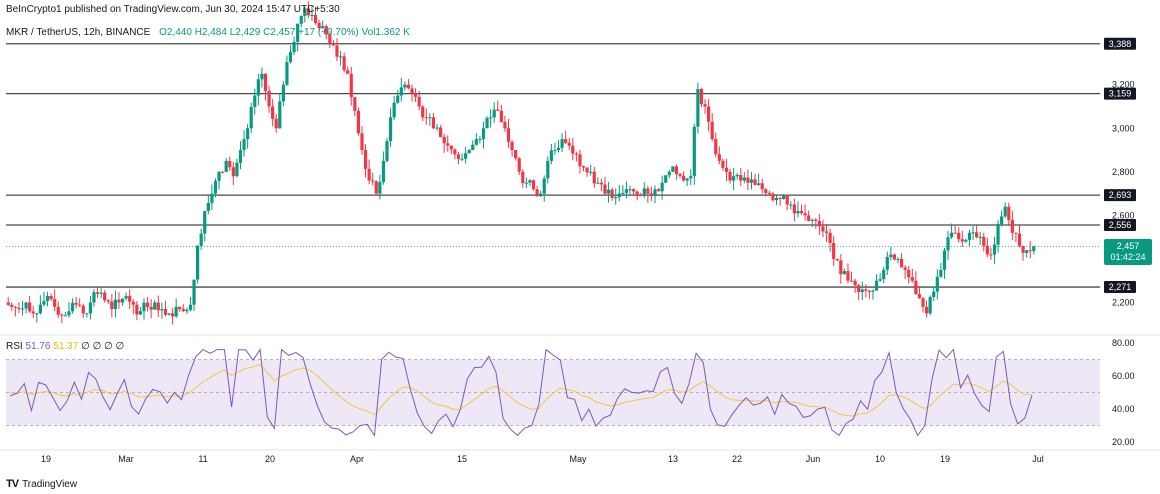 The image size is (1160, 494). What do you see at coordinates (553, 392) in the screenshot?
I see `rsi-band` at bounding box center [553, 392].